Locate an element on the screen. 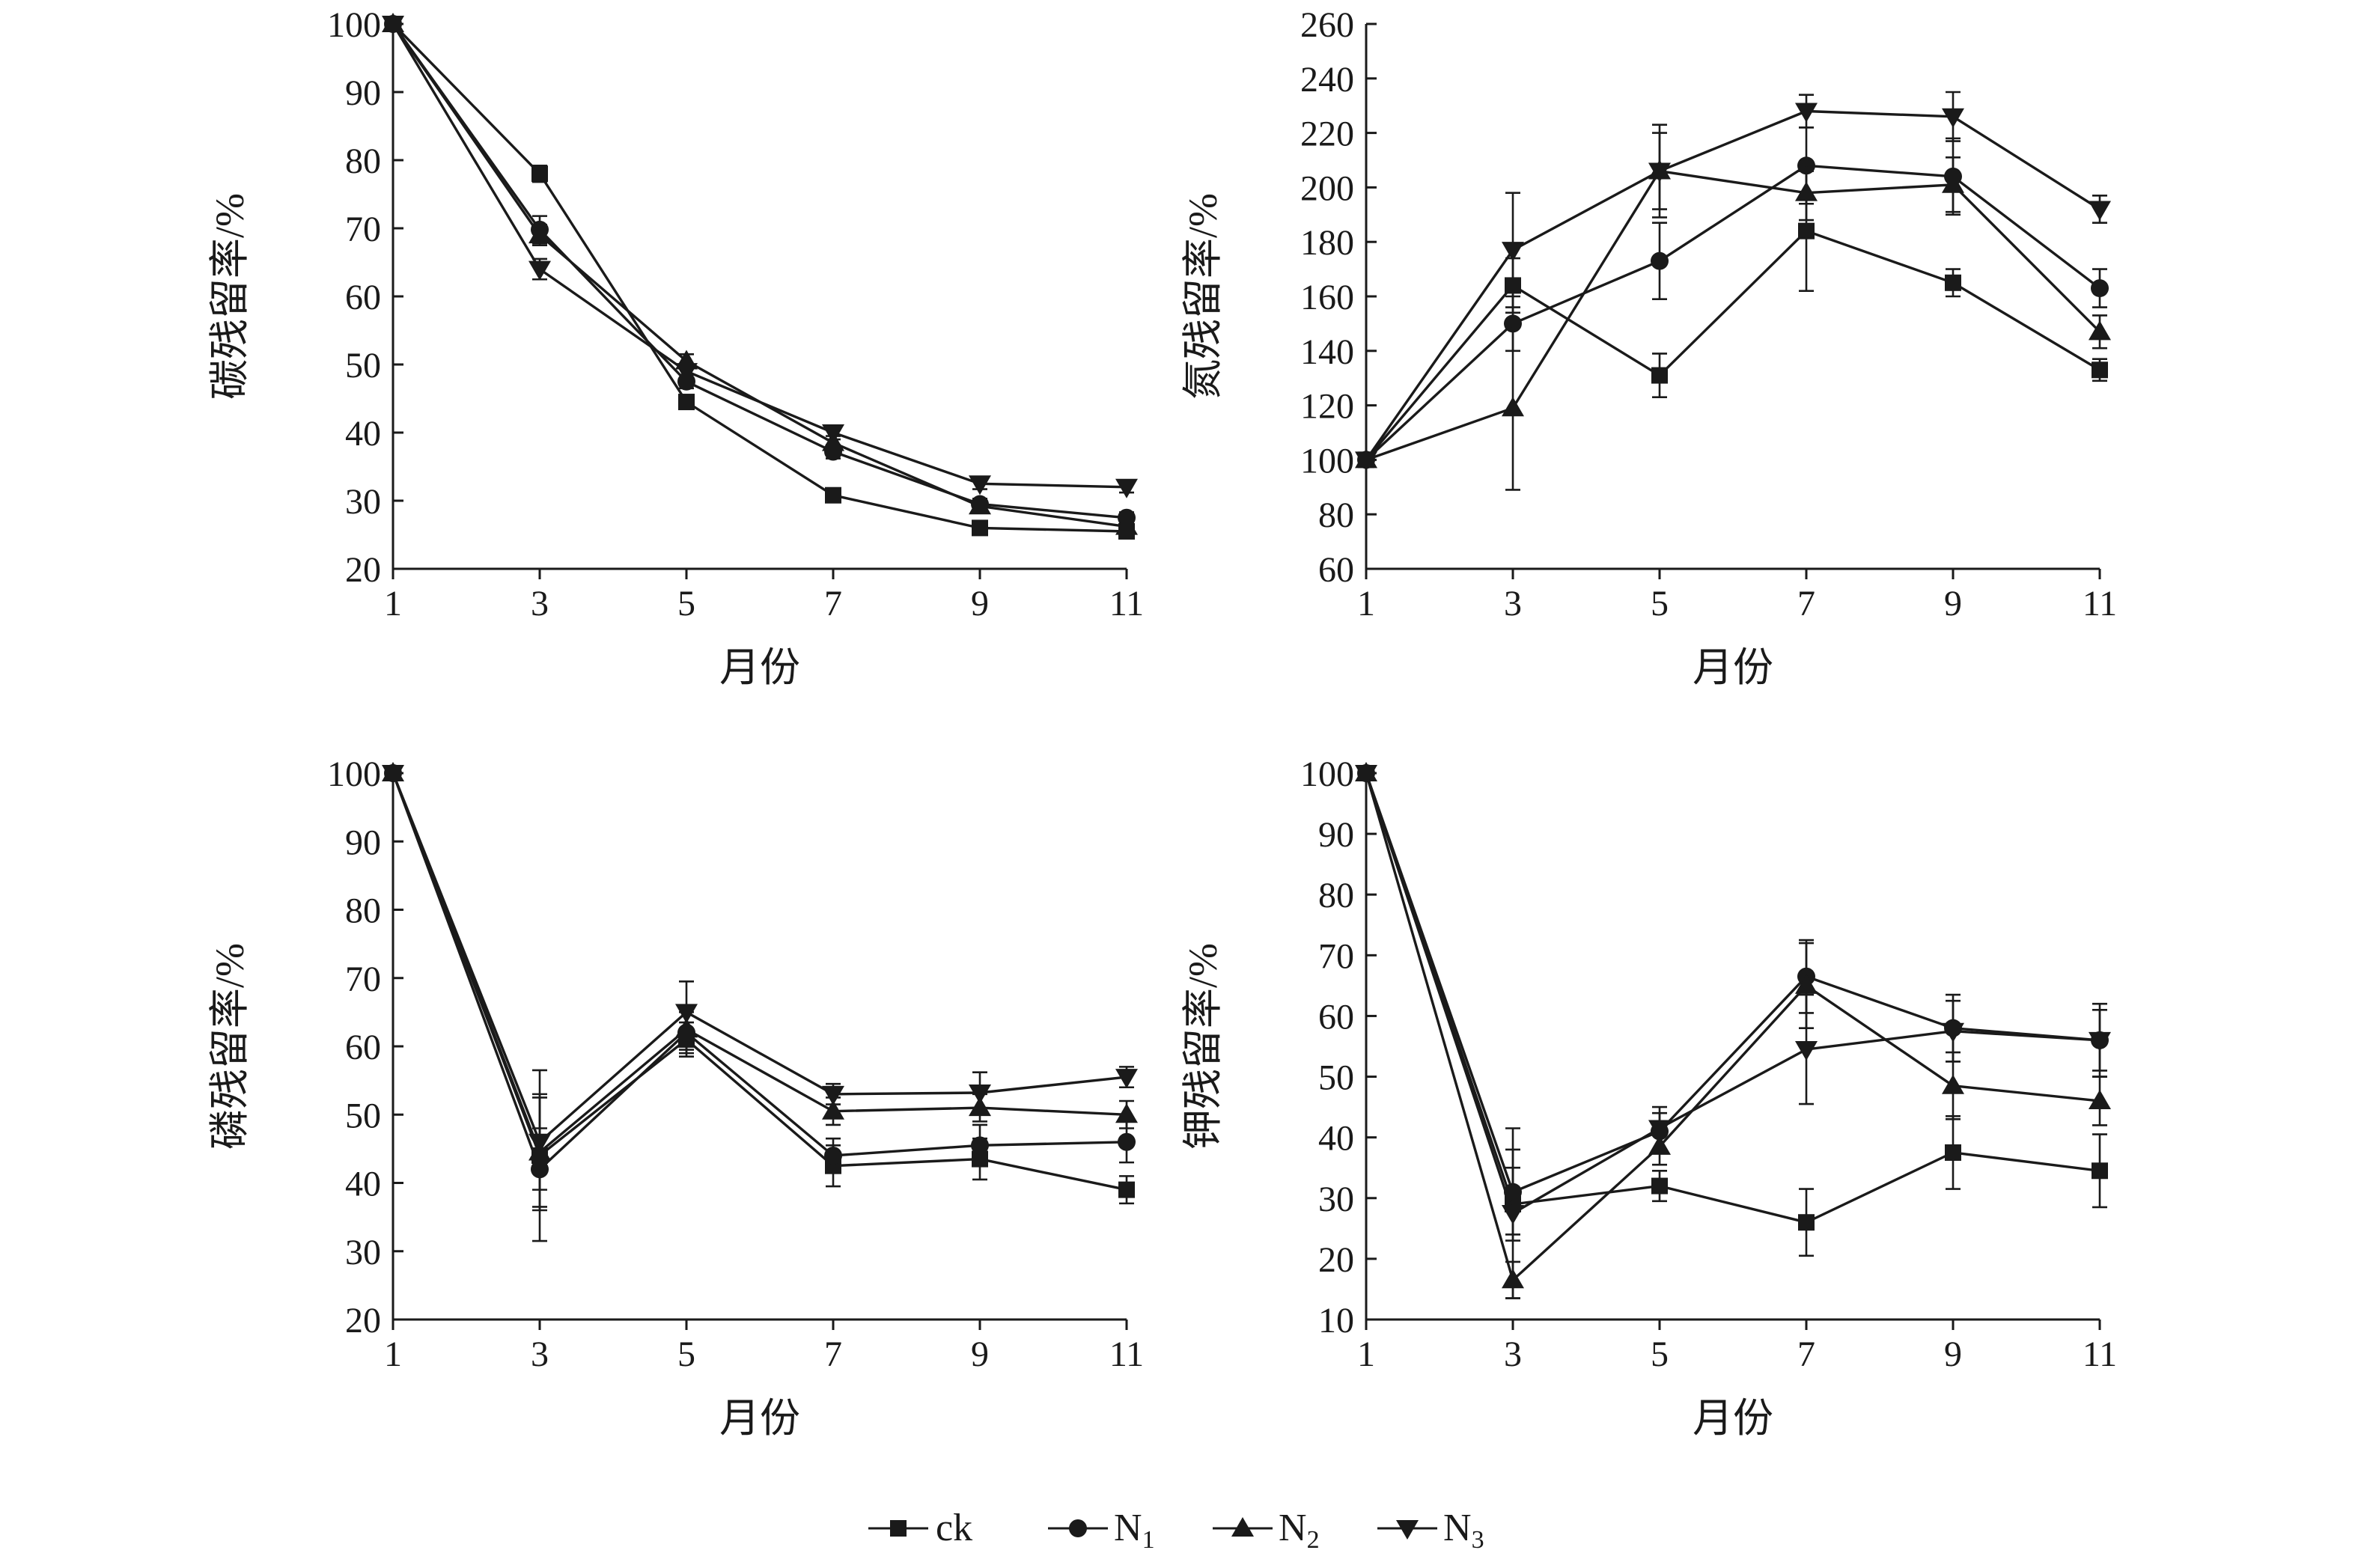 The width and height of the screenshot is (2358, 1568). legend-label-n2-sub: 2 is located at coordinates (1313, 1540).